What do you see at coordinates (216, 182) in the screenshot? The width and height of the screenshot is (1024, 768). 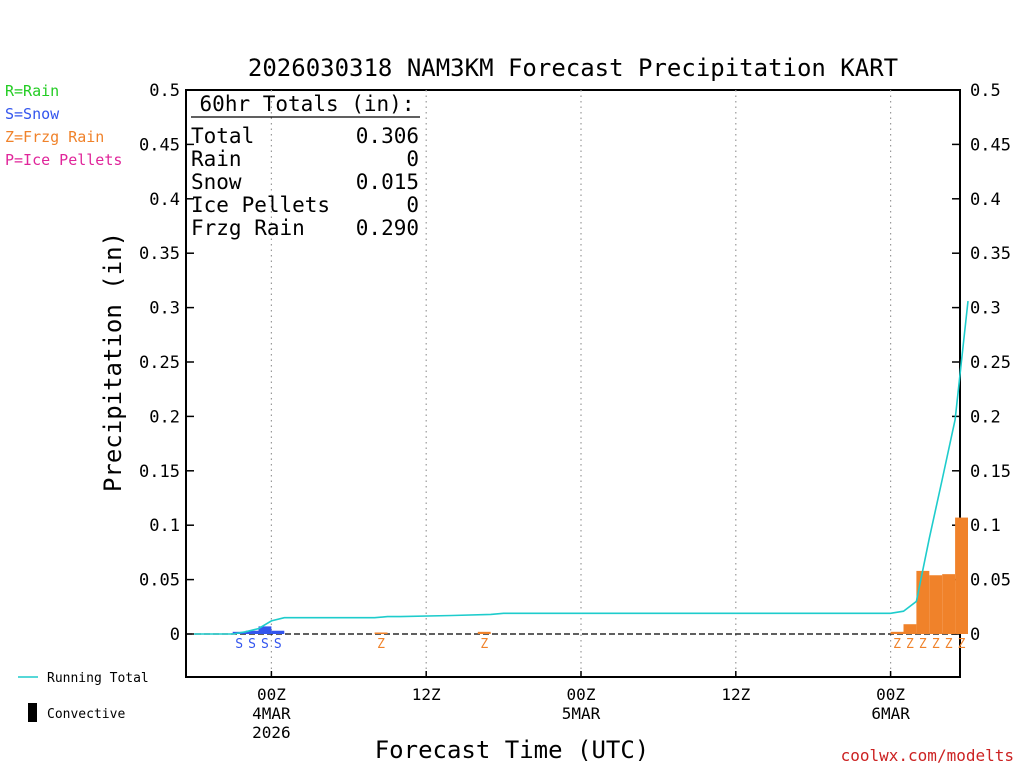 I see `totals-row-label: Snow` at bounding box center [216, 182].